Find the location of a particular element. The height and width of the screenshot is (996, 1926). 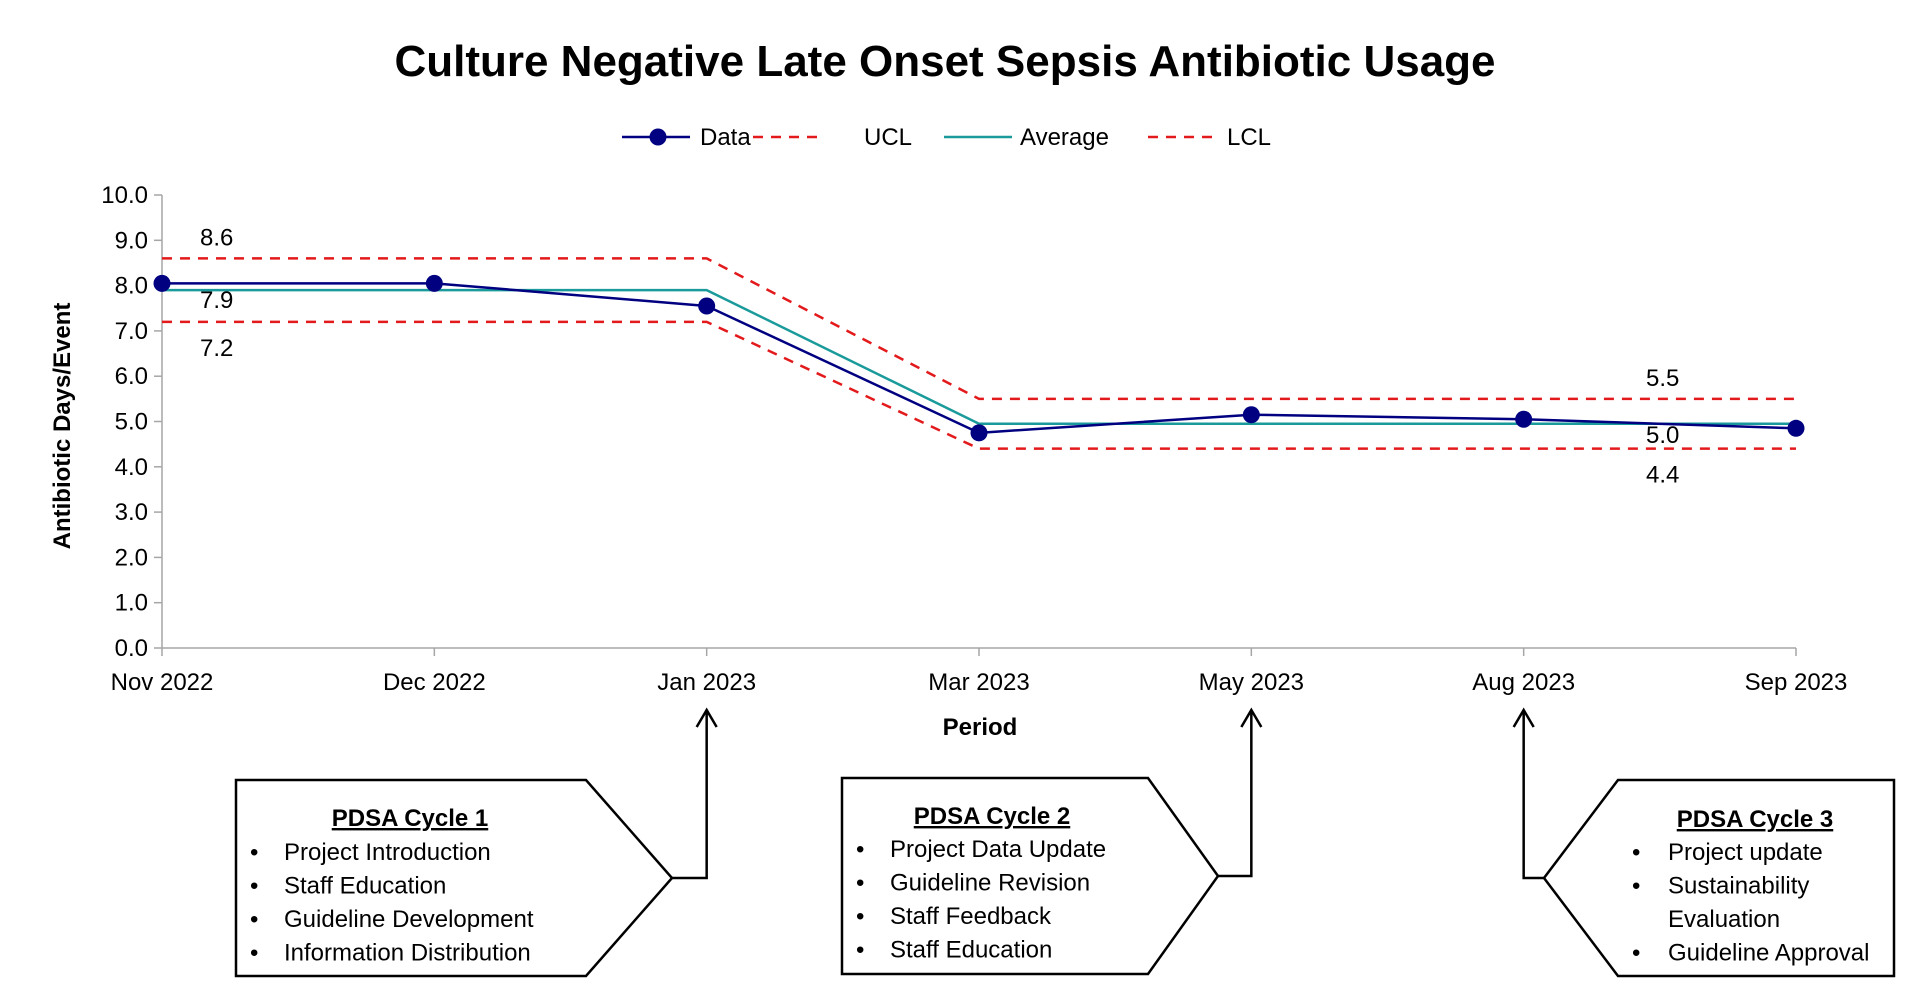

y-axis-title: Antibiotic Days/Event is located at coordinates (62, 426).